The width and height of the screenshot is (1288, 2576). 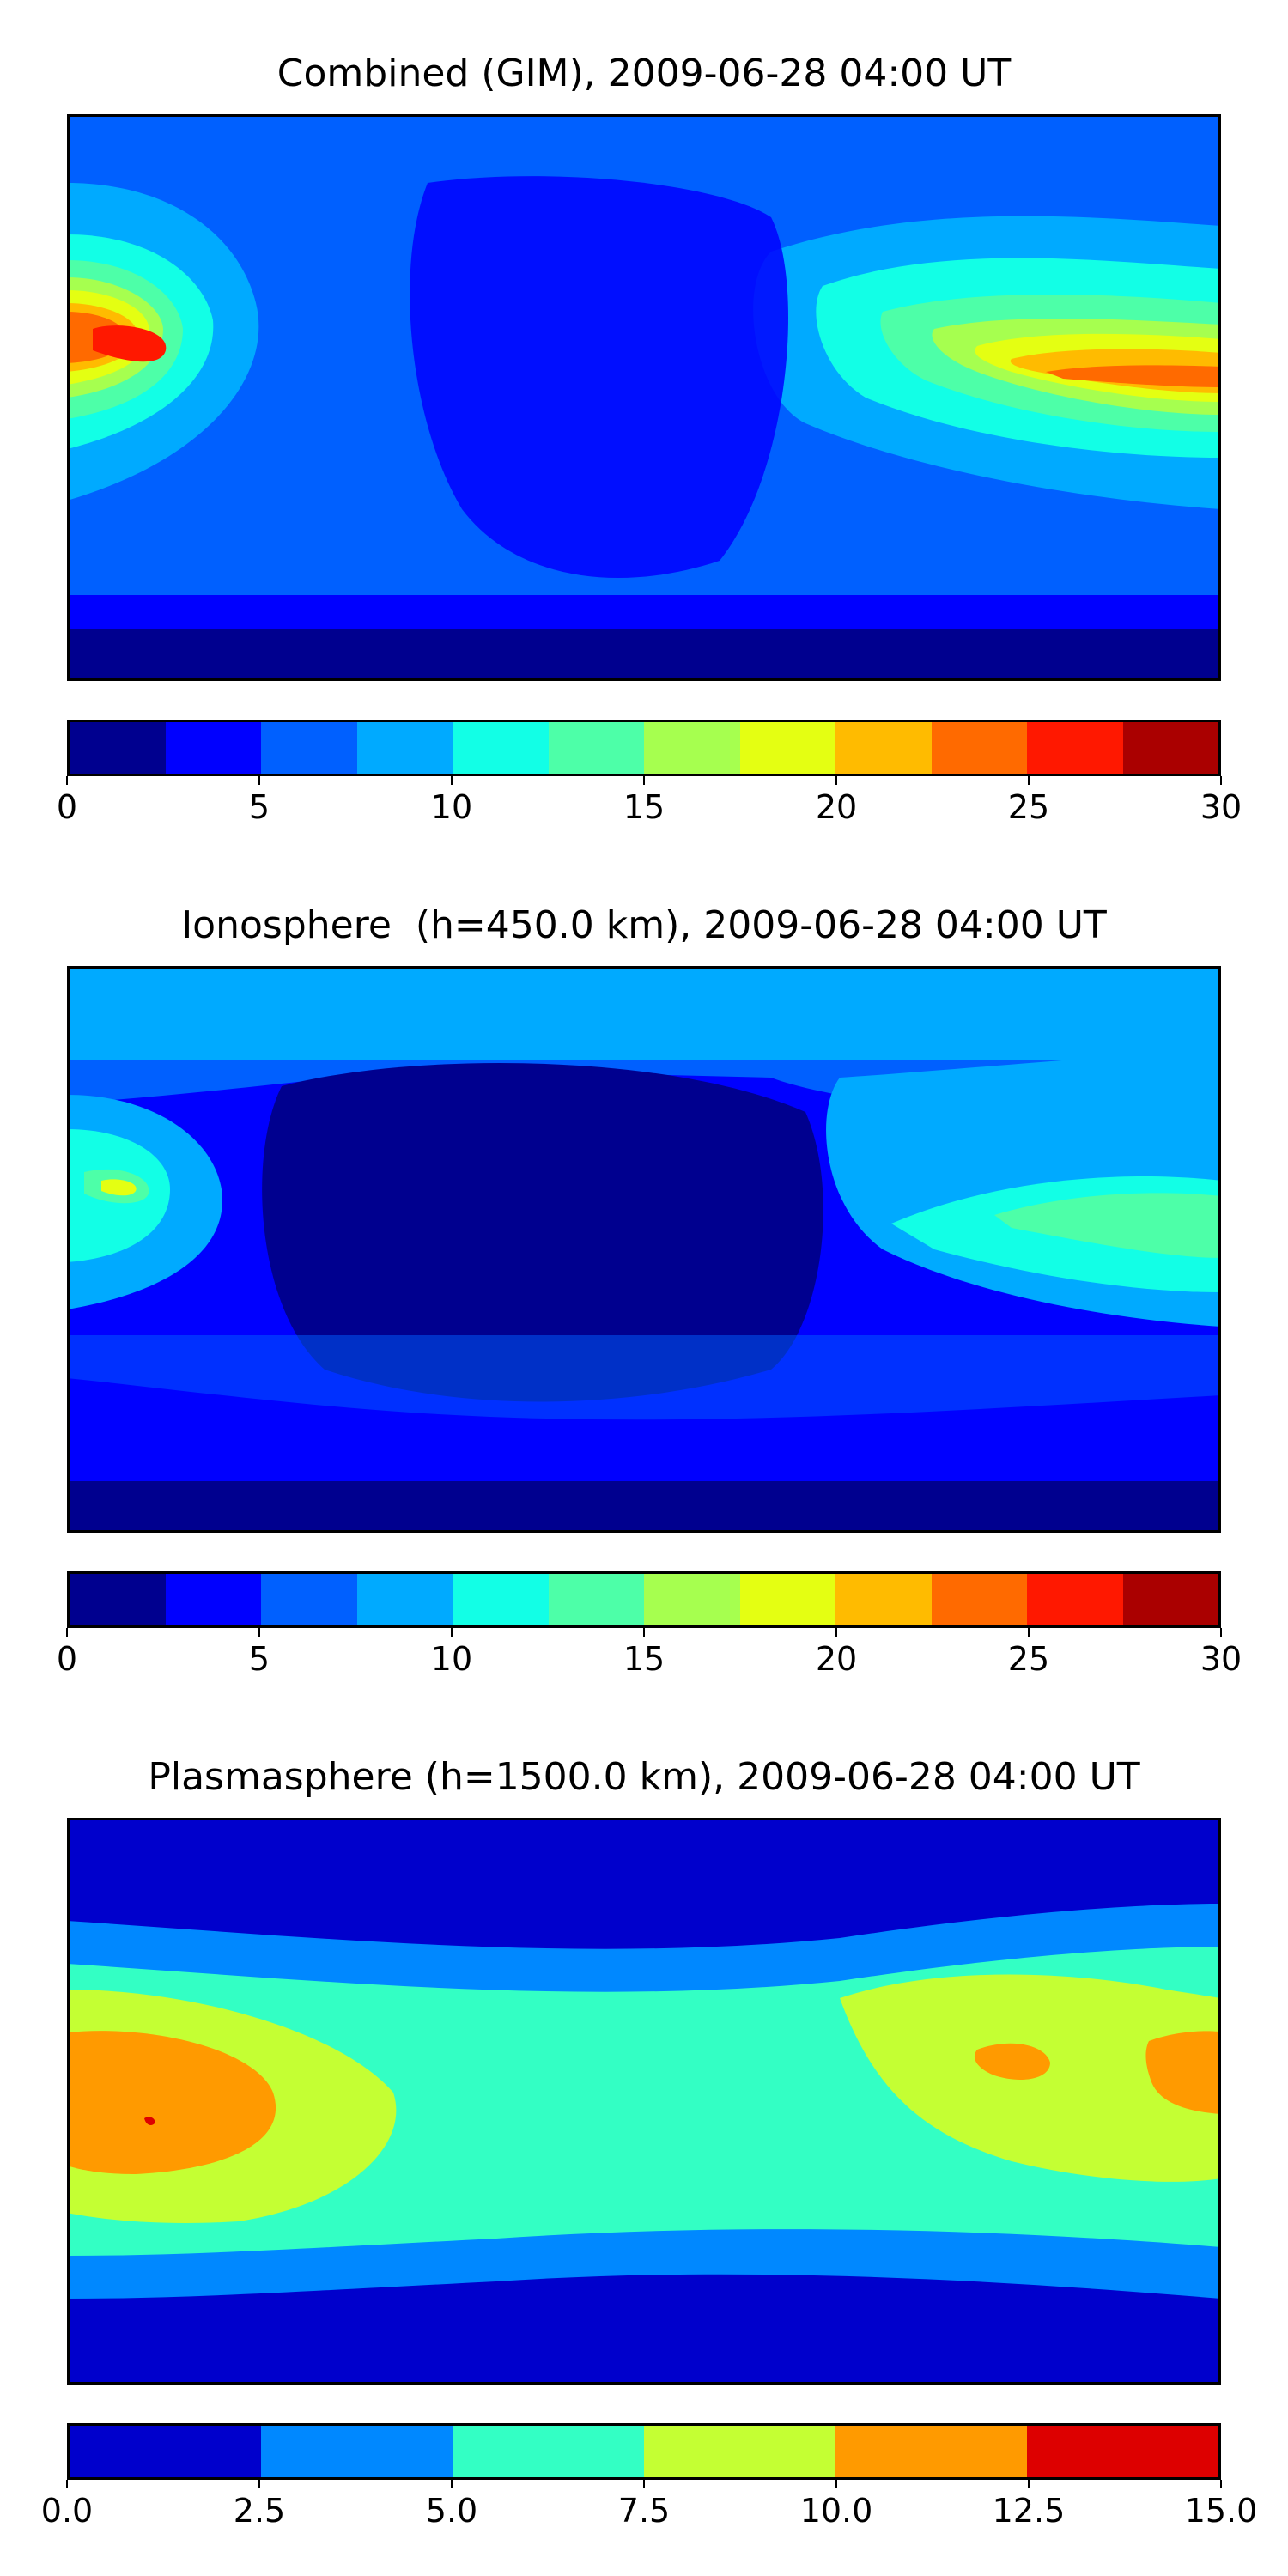 I want to click on tick-label: 0.0, so click(x=67, y=2511).